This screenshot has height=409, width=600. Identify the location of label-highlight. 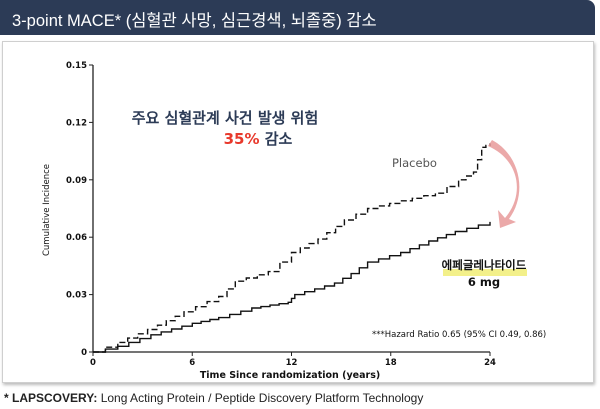
(485, 272).